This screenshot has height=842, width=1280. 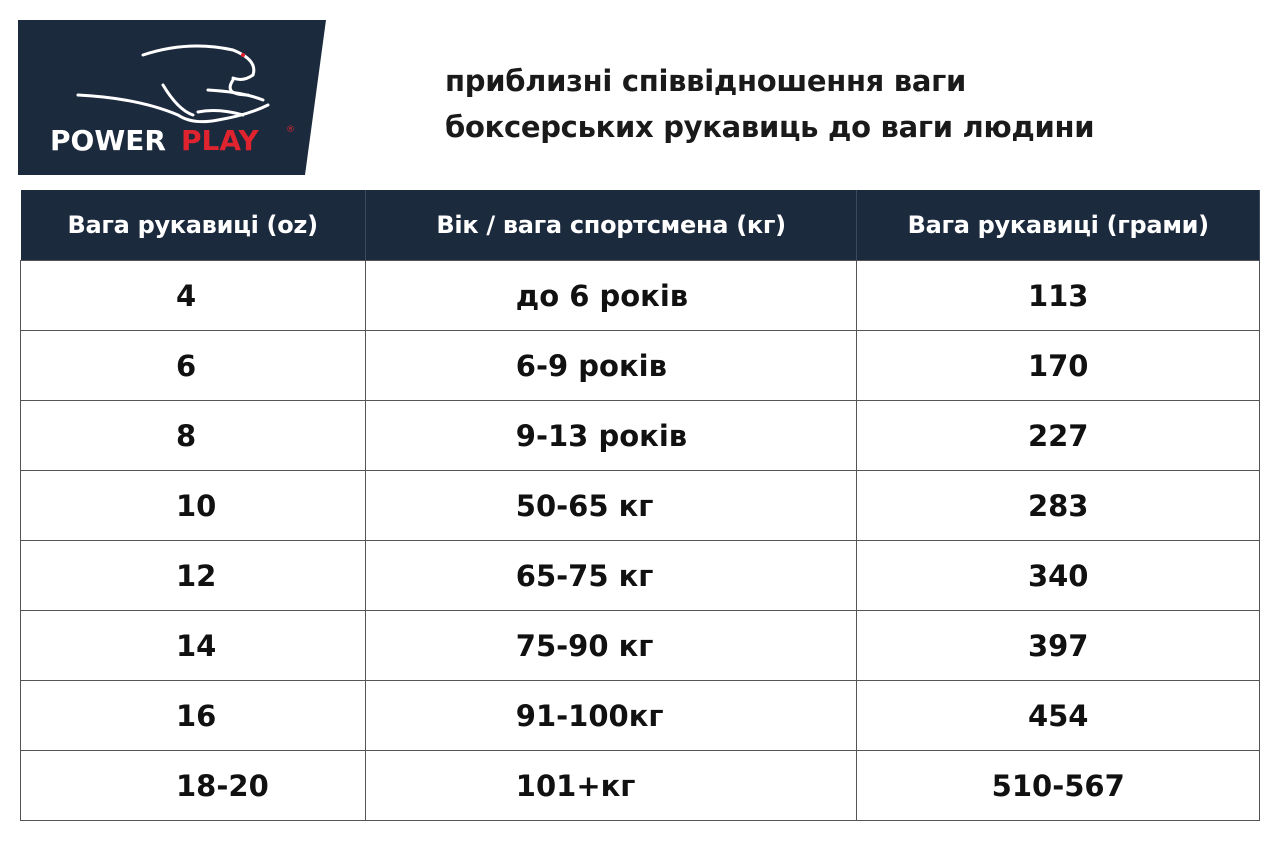 What do you see at coordinates (1058, 505) in the screenshot?
I see `cell-glove-grams: 283` at bounding box center [1058, 505].